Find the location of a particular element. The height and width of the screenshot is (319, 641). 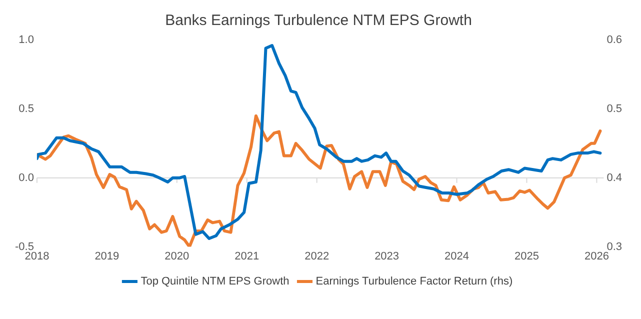

y-tick-label: 0.0 is located at coordinates (26, 178).